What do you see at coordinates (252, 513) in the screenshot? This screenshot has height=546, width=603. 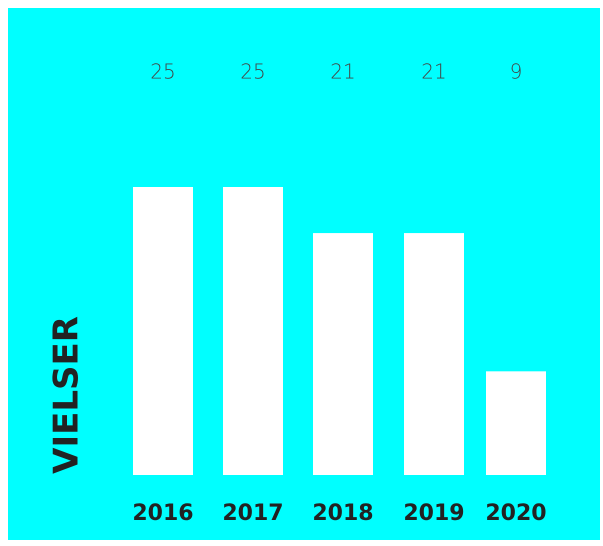 I see `x-tick-label: 2017` at bounding box center [252, 513].